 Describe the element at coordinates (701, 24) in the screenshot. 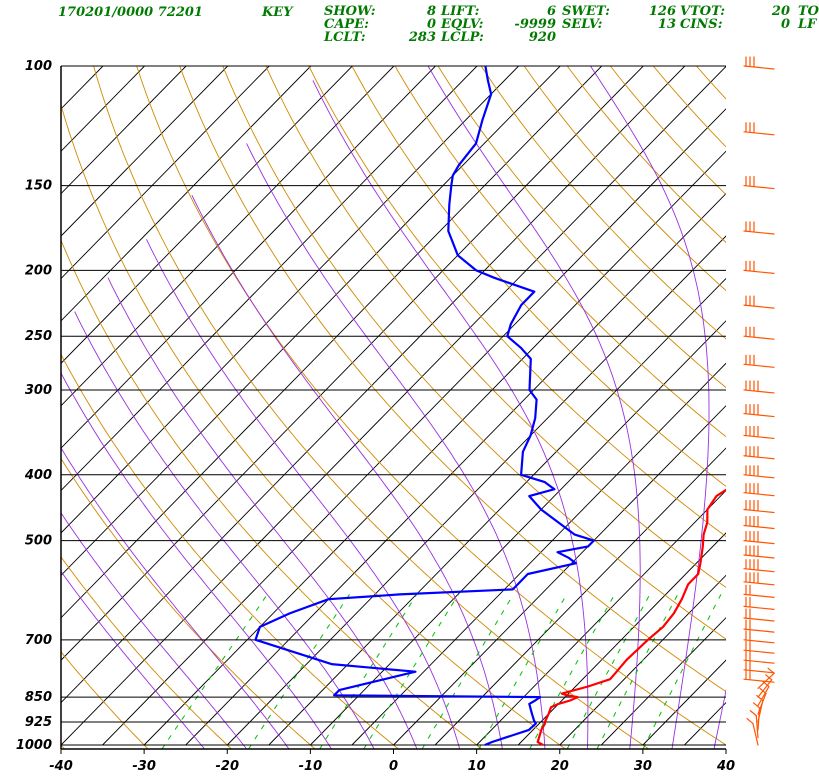

I see `index-label-cins: CINS:` at that location.